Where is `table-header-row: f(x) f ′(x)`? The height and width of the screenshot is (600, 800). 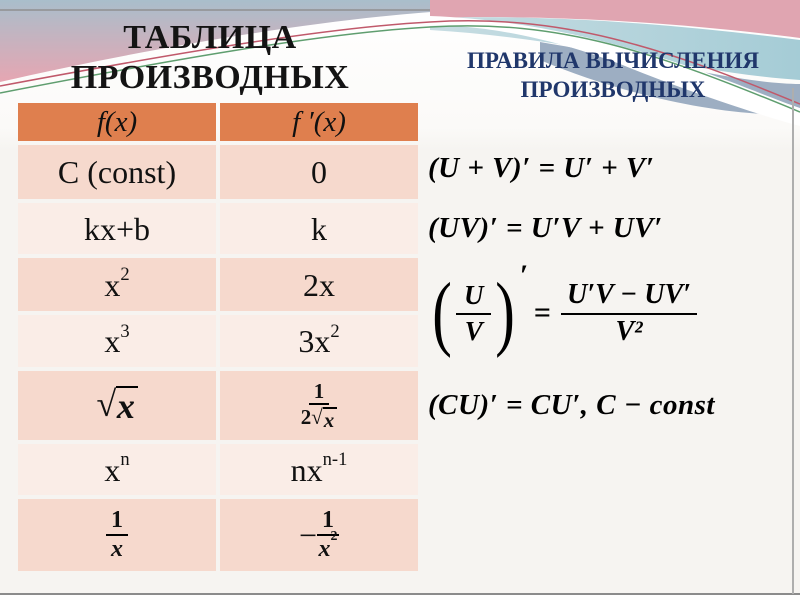 table-header-row: f(x) f ′(x) is located at coordinates (218, 122).